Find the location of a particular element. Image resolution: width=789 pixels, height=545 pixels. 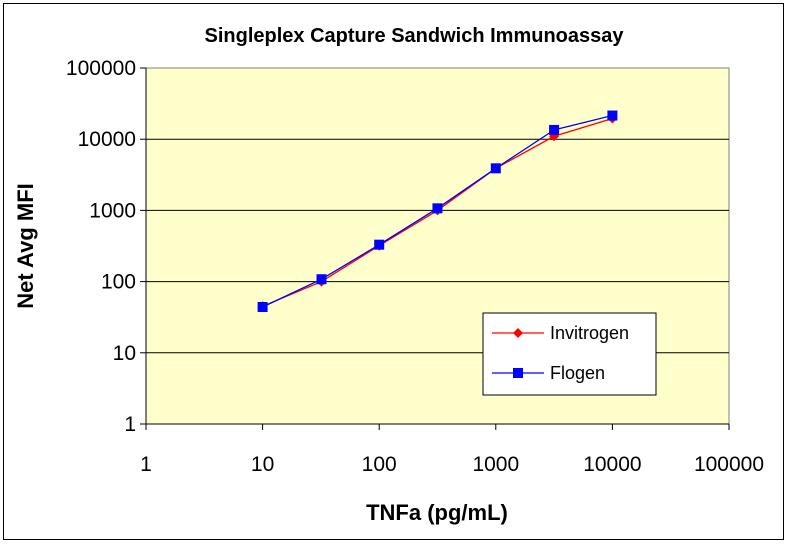

x-tick-labels: 1 10 100 1000 10000 100000 is located at coordinates (452, 464).